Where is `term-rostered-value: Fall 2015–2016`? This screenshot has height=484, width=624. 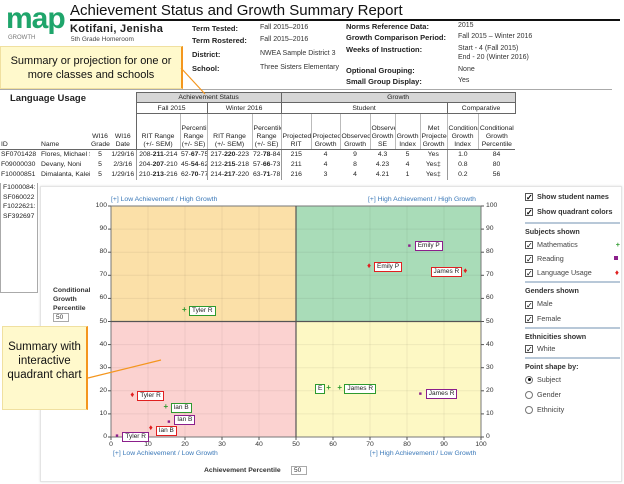
term-rostered-value: Fall 2015–2016 is located at coordinates (284, 39).